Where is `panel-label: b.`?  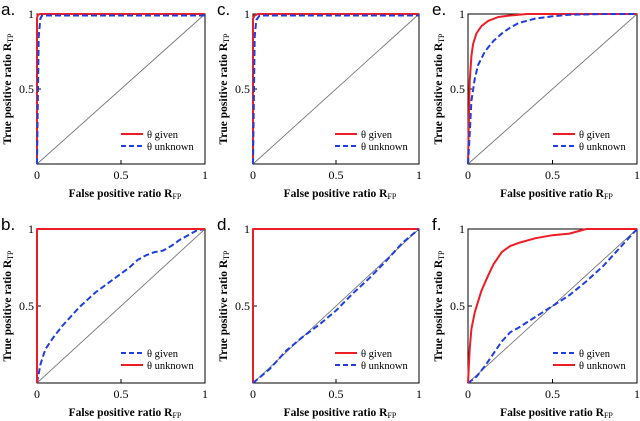
panel-label: b. is located at coordinates (8, 224).